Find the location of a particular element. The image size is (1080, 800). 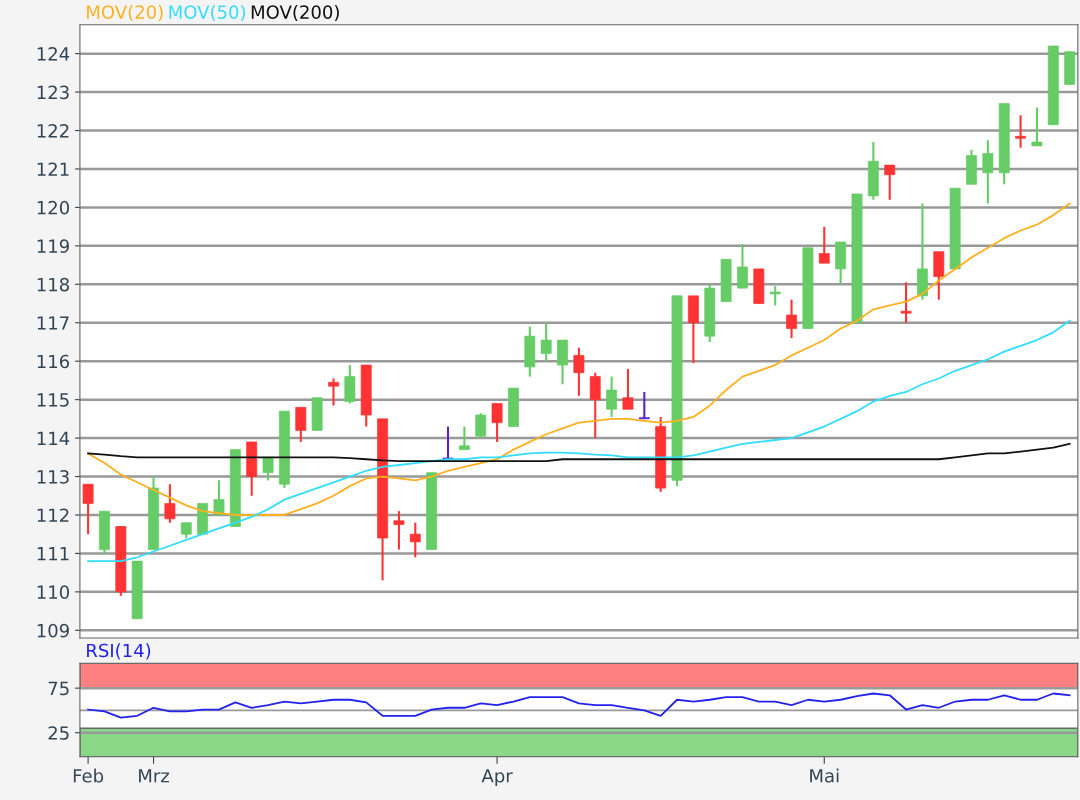

y-tick-label: 114 is located at coordinates (53, 438).